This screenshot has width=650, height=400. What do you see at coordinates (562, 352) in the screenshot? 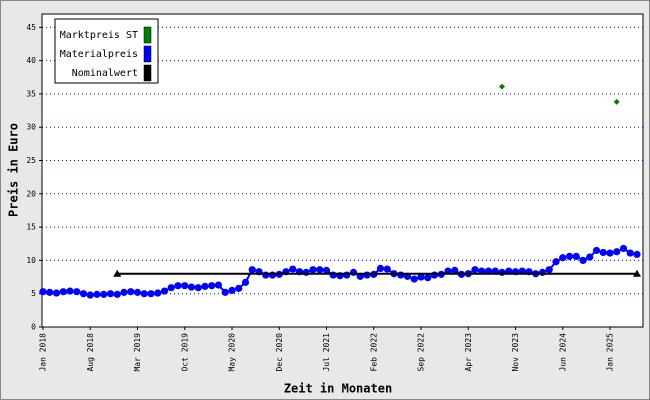
I see `x-tick-label: Jun 2024` at bounding box center [562, 352].